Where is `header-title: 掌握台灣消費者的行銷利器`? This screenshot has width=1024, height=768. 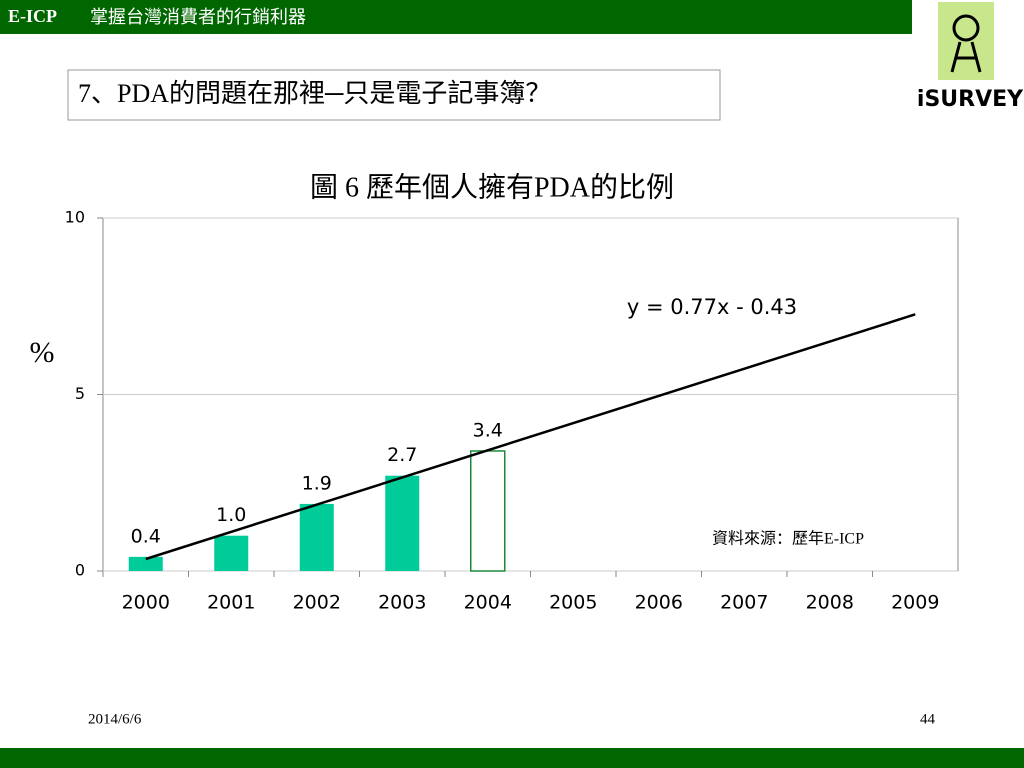
header-title: 掌握台灣消費者的行銷利器 is located at coordinates (198, 17).